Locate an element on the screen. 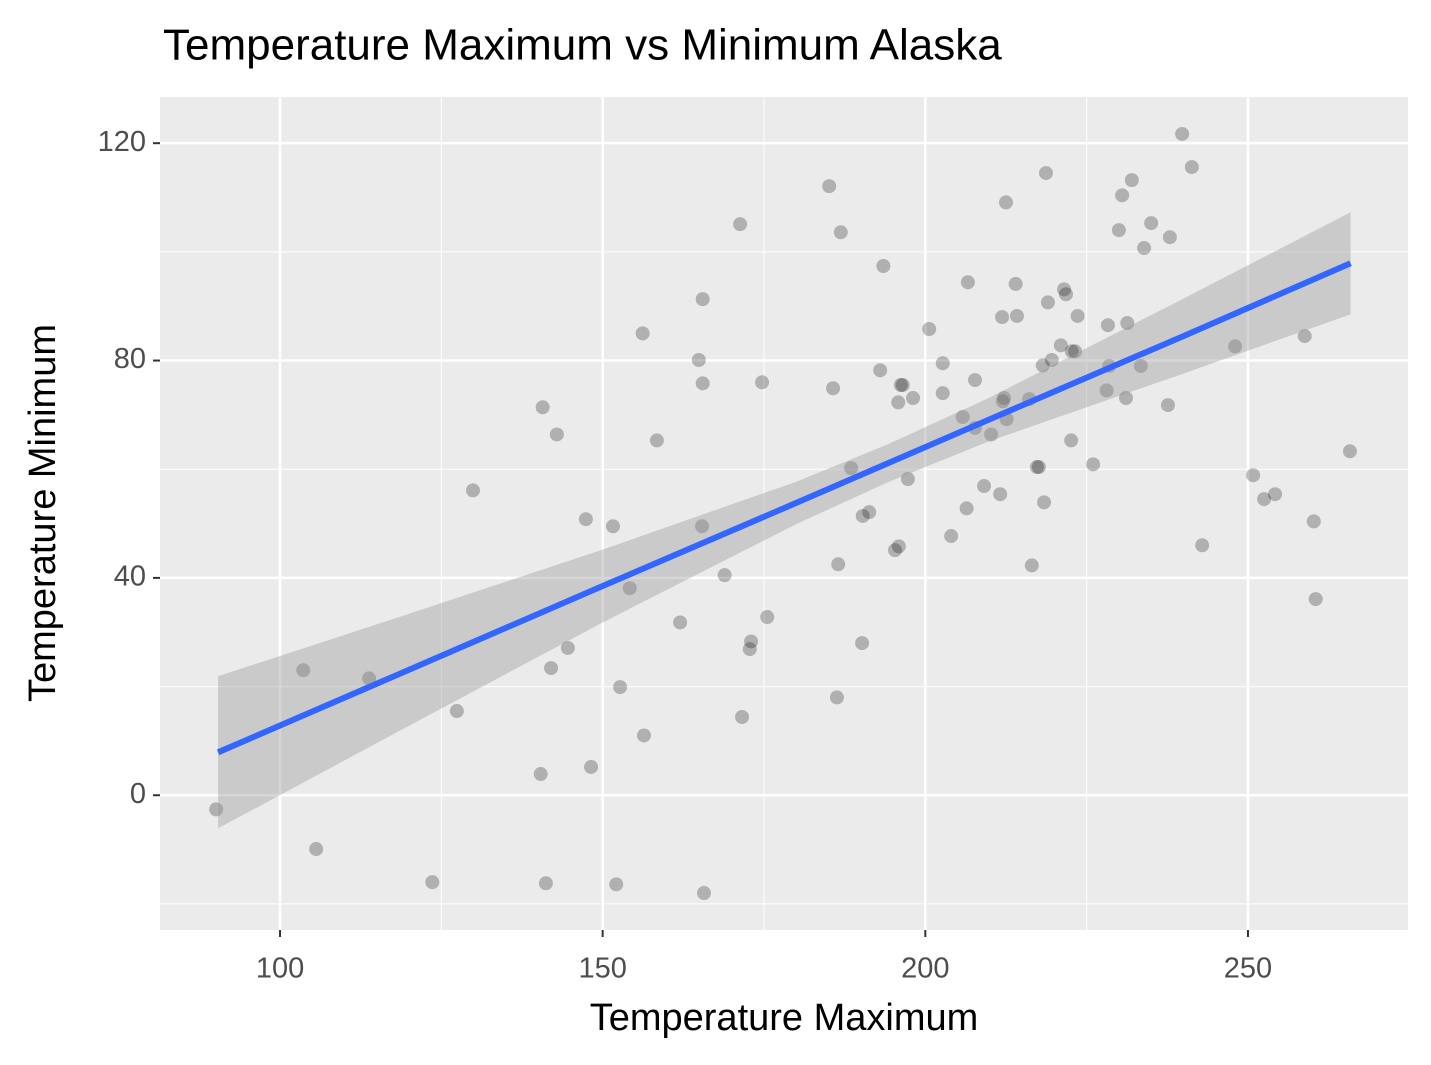 The height and width of the screenshot is (1065, 1431). x-tick-label: 150 is located at coordinates (602, 969).